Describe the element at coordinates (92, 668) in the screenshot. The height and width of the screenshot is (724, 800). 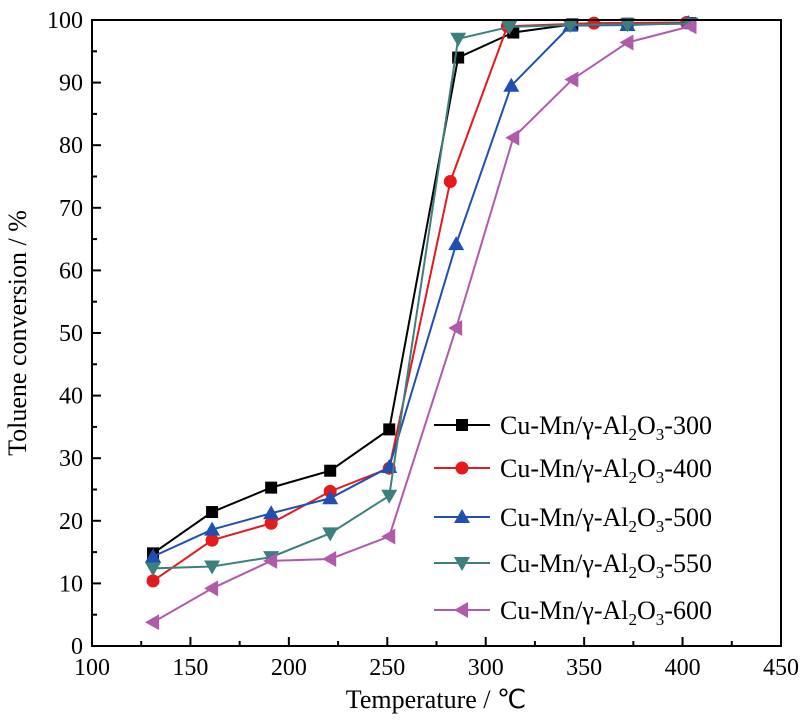
I see `x-tick-label: 100` at that location.